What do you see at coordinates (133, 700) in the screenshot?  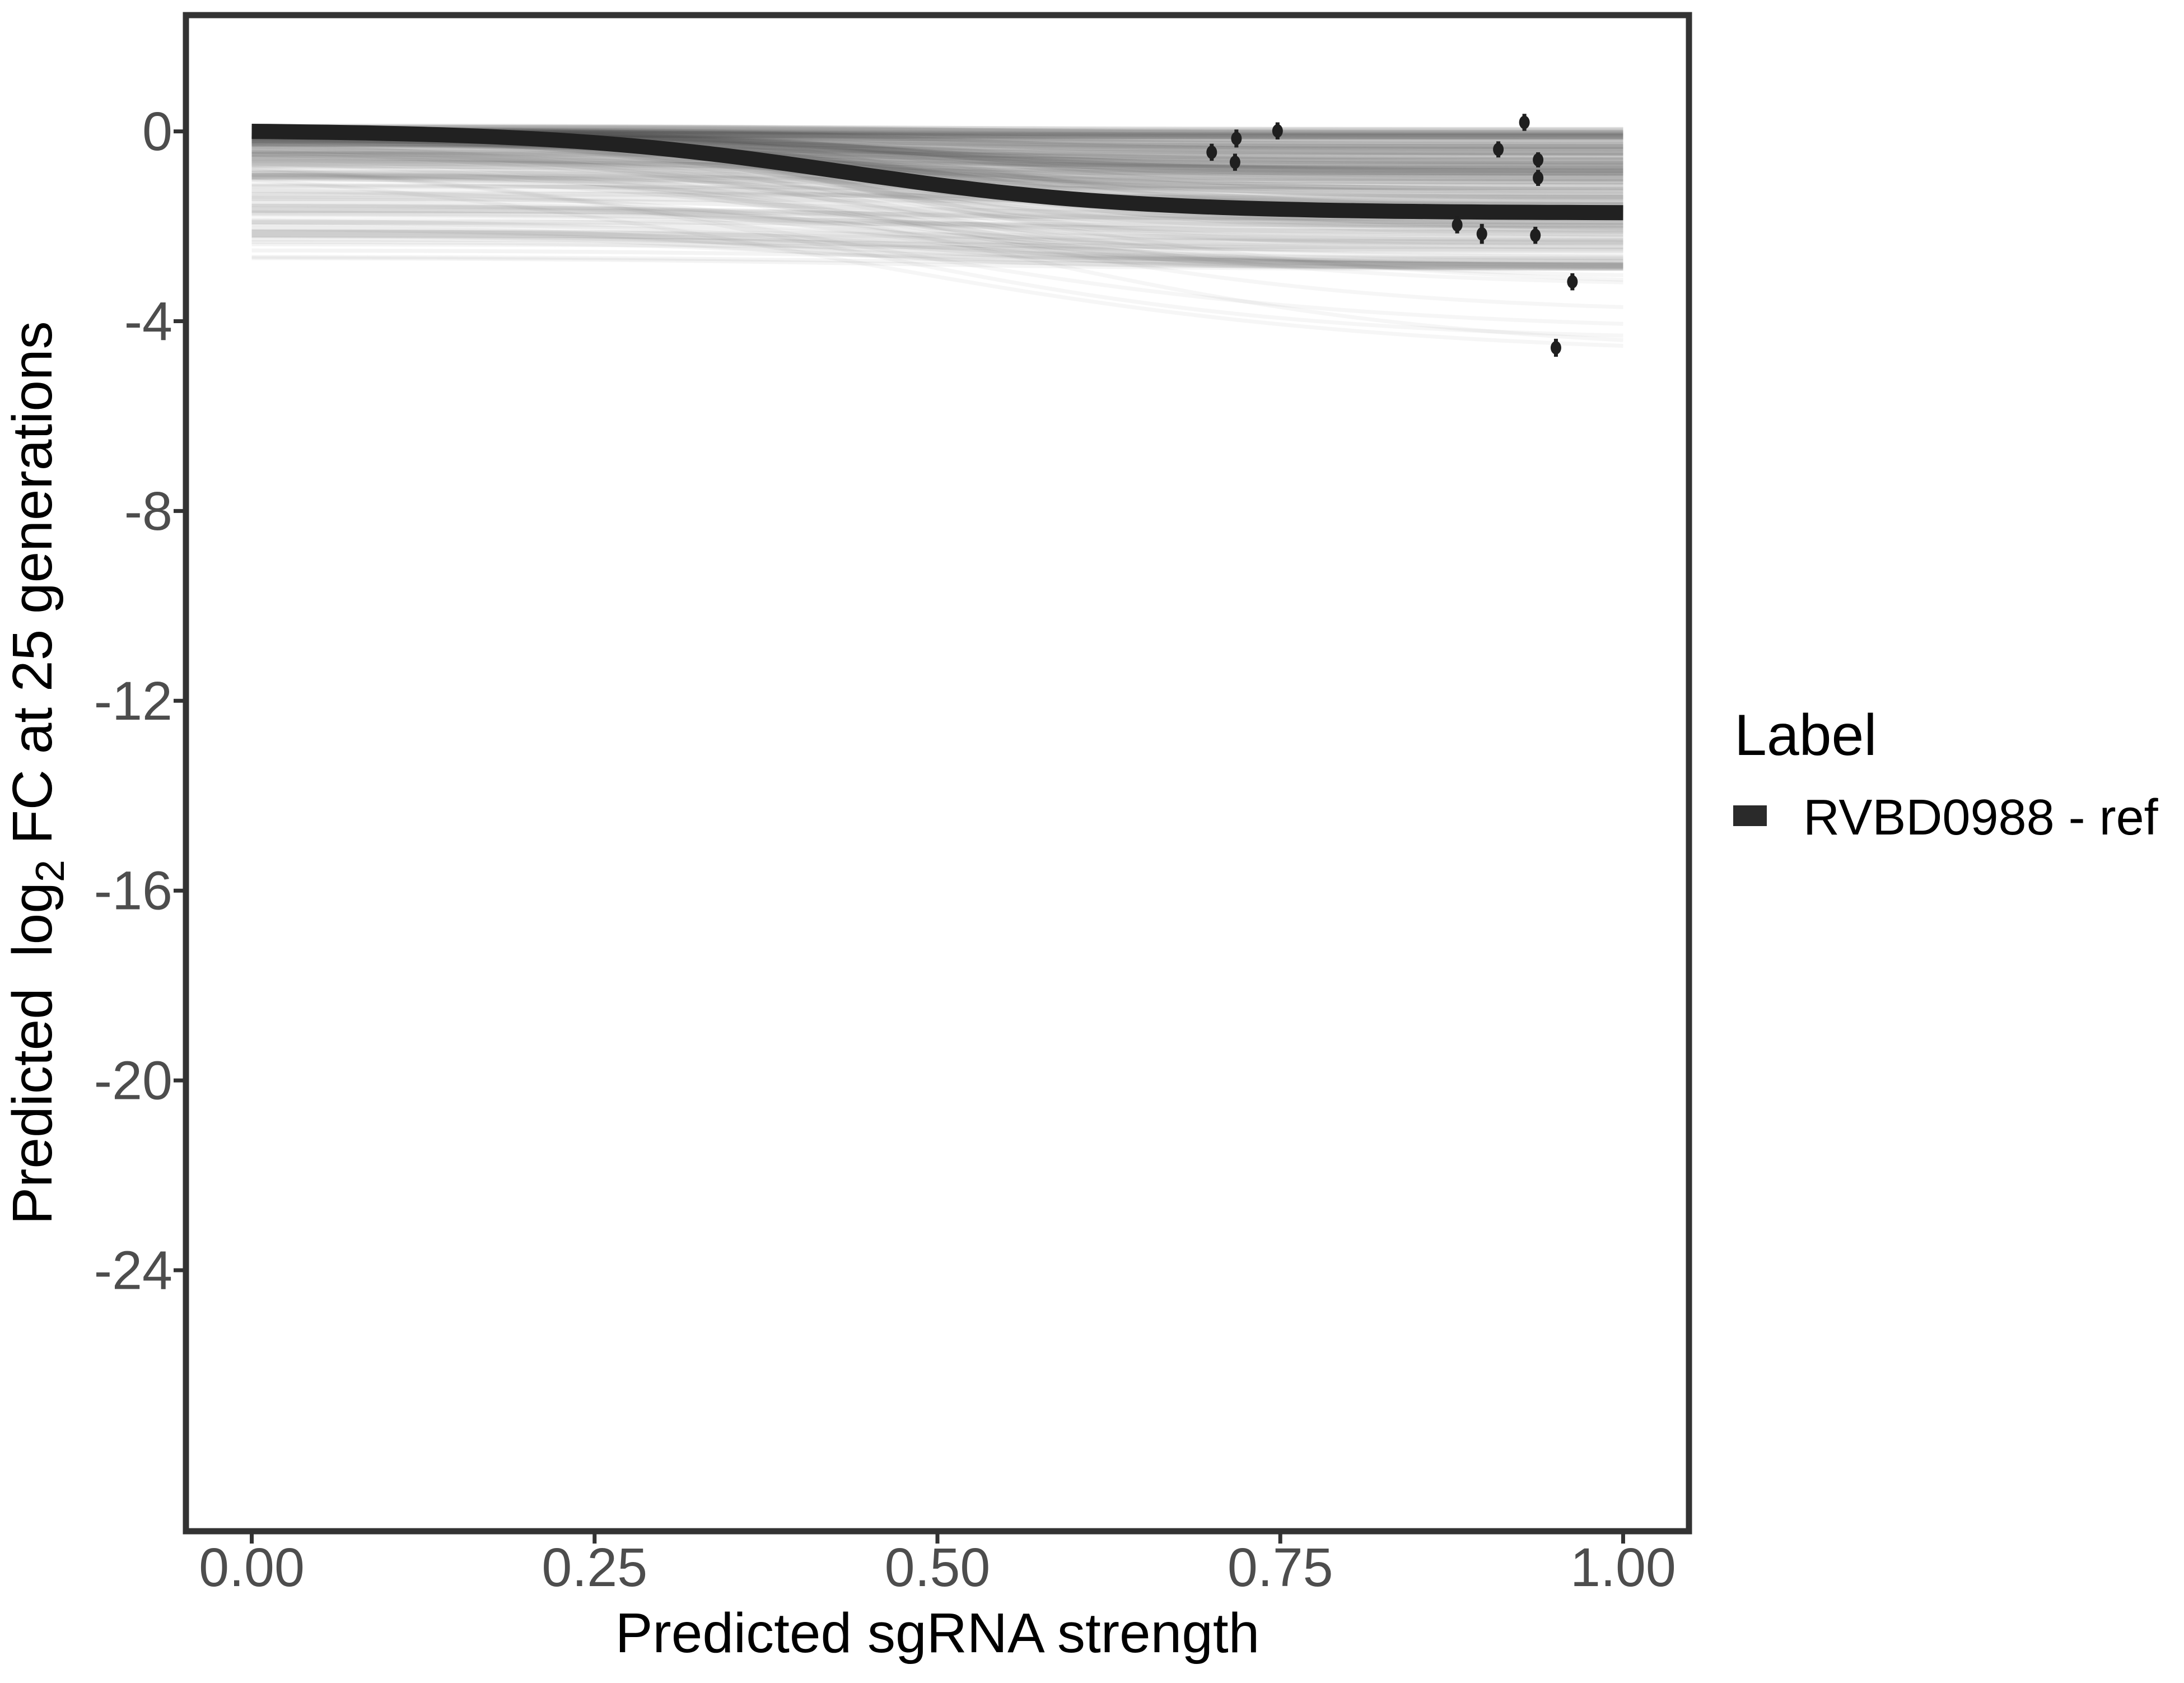 I see `y-tick-label: -12` at bounding box center [133, 700].